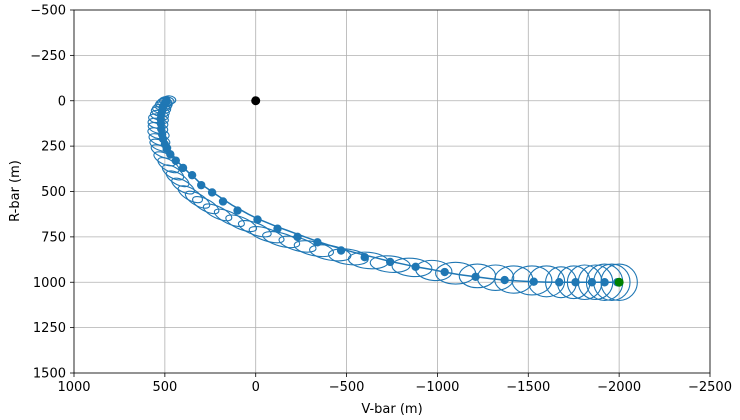  What do you see at coordinates (49, 283) in the screenshot?
I see `y-tick-label: 1000` at bounding box center [49, 283].